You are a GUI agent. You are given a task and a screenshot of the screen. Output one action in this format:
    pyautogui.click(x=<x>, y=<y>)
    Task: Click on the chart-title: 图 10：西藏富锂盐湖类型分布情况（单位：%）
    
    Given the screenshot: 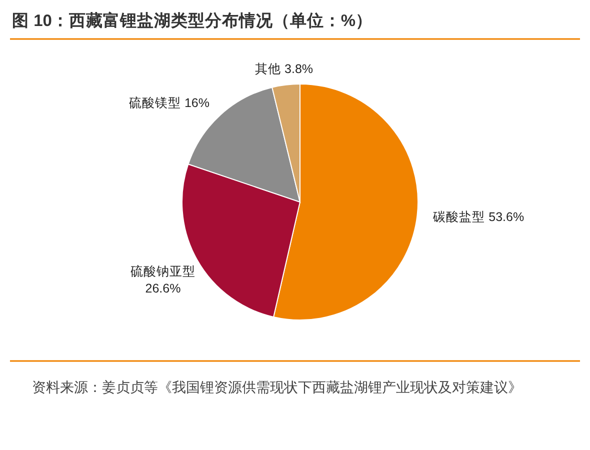 What is the action you would take?
    pyautogui.click(x=192, y=20)
    